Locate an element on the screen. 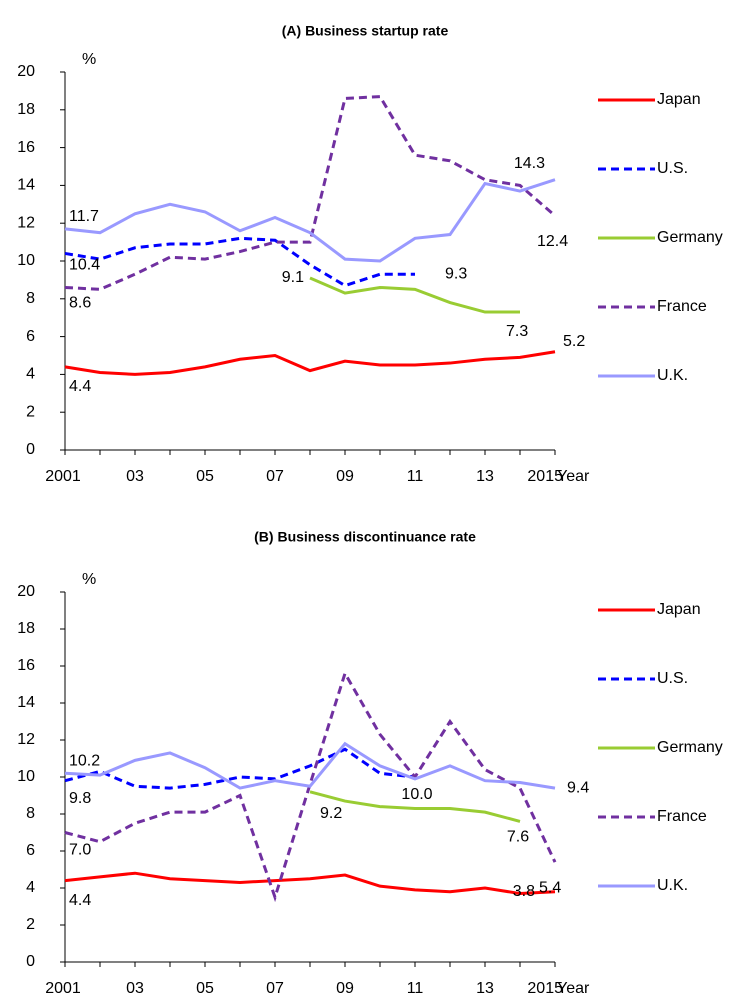 This screenshot has height=998, width=747. data-label: 10.4 is located at coordinates (84, 265).